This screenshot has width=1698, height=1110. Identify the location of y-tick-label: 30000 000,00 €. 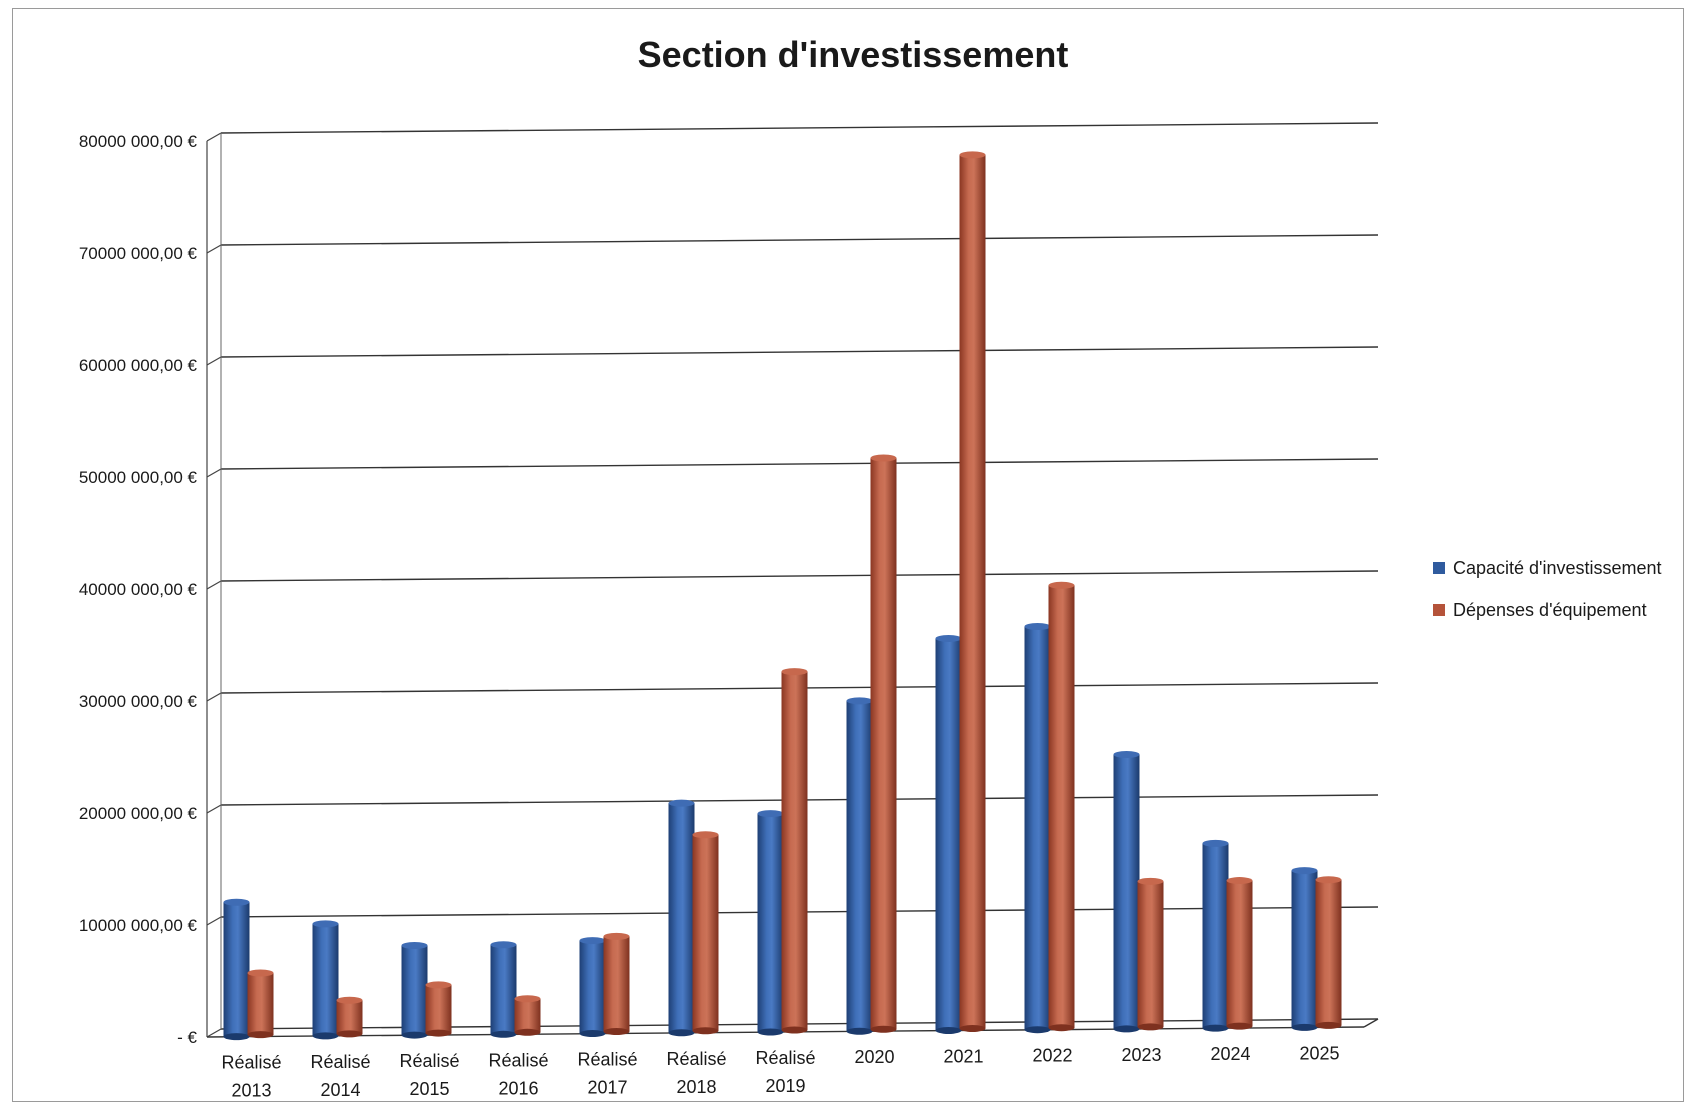
(138, 701).